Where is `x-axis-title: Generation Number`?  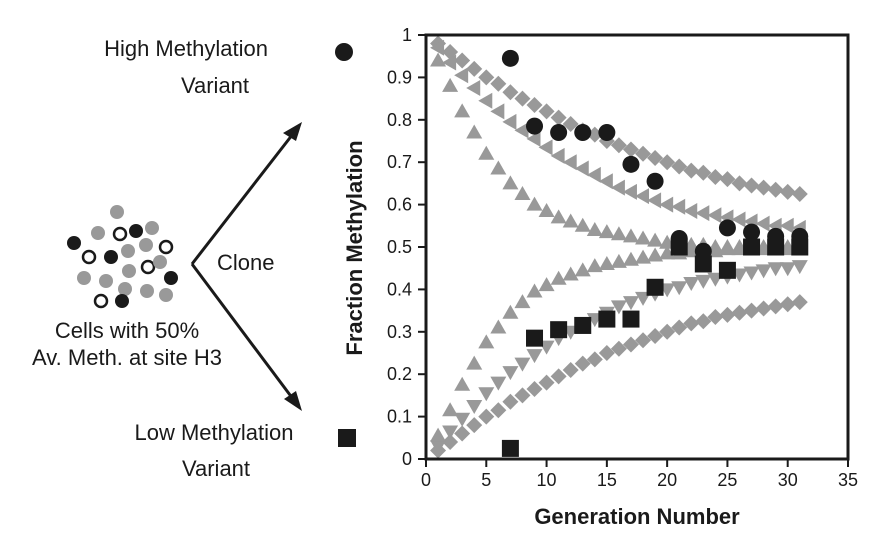 x-axis-title: Generation Number is located at coordinates (637, 516).